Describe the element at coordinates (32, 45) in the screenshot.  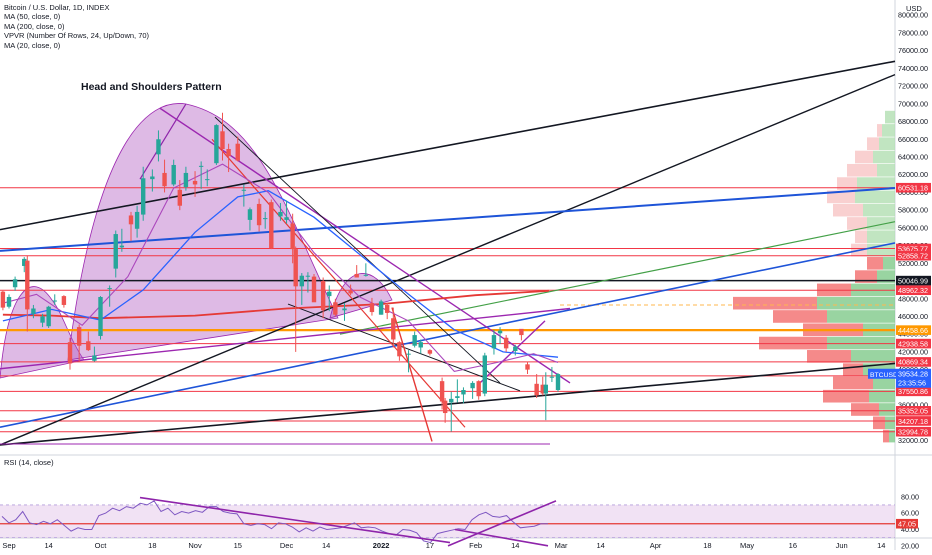
I see `legend-ma20: MA (20, close, 0)` at that location.